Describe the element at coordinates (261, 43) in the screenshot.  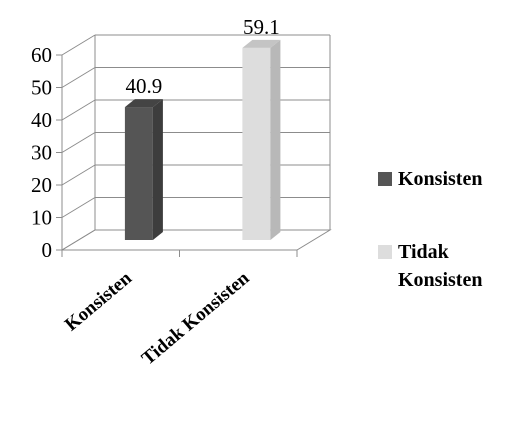
I see `bar-2-top` at that location.